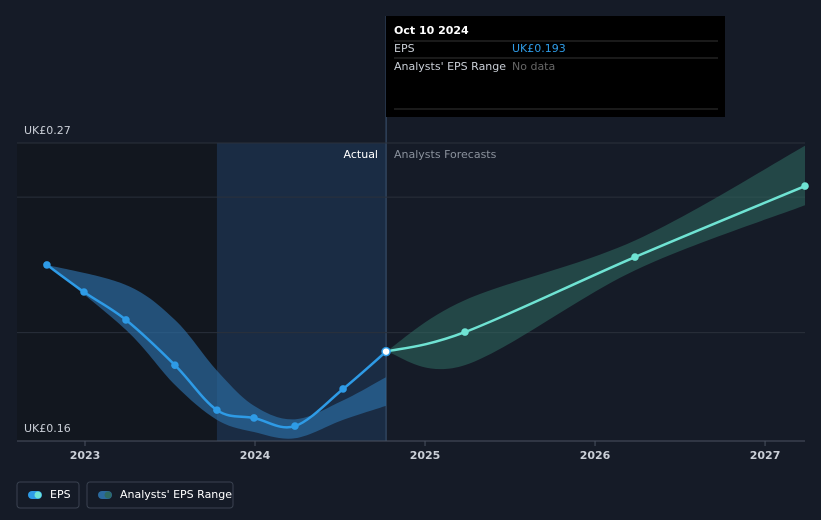  What do you see at coordinates (85, 455) in the screenshot?
I see `x-tick-label: 2023` at bounding box center [85, 455].